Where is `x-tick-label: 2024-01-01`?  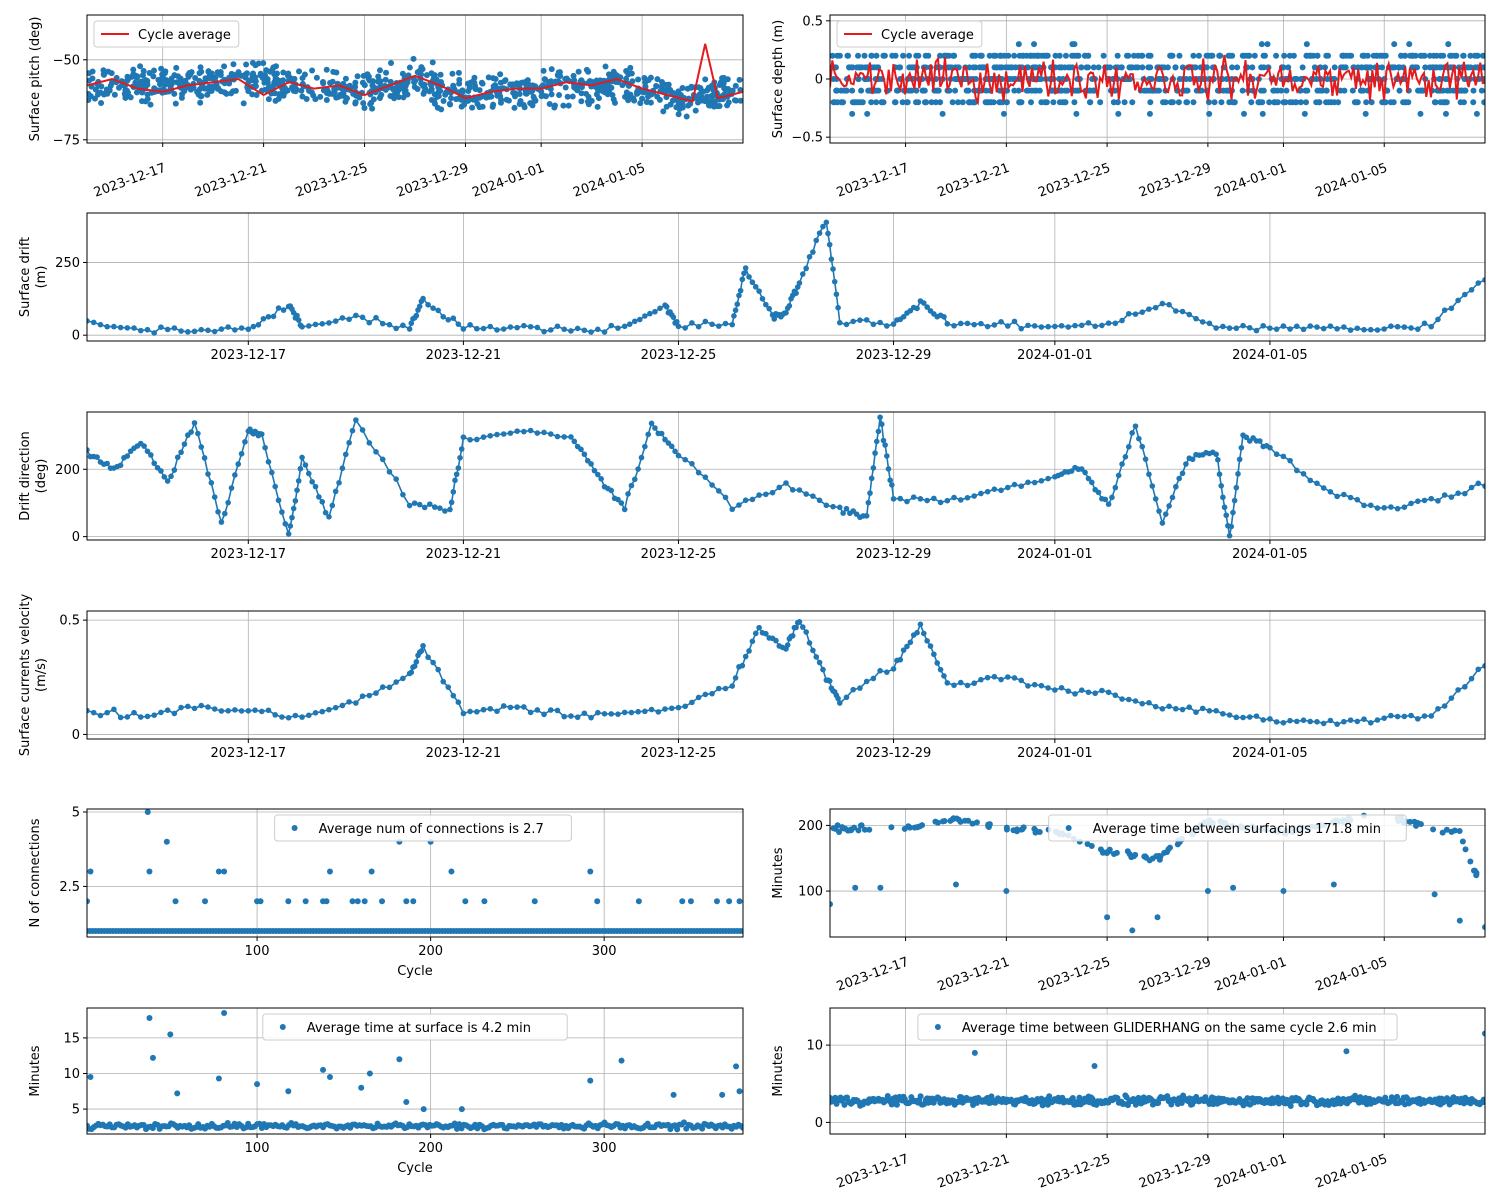 x-tick-label: 2024-01-01 is located at coordinates (508, 181).